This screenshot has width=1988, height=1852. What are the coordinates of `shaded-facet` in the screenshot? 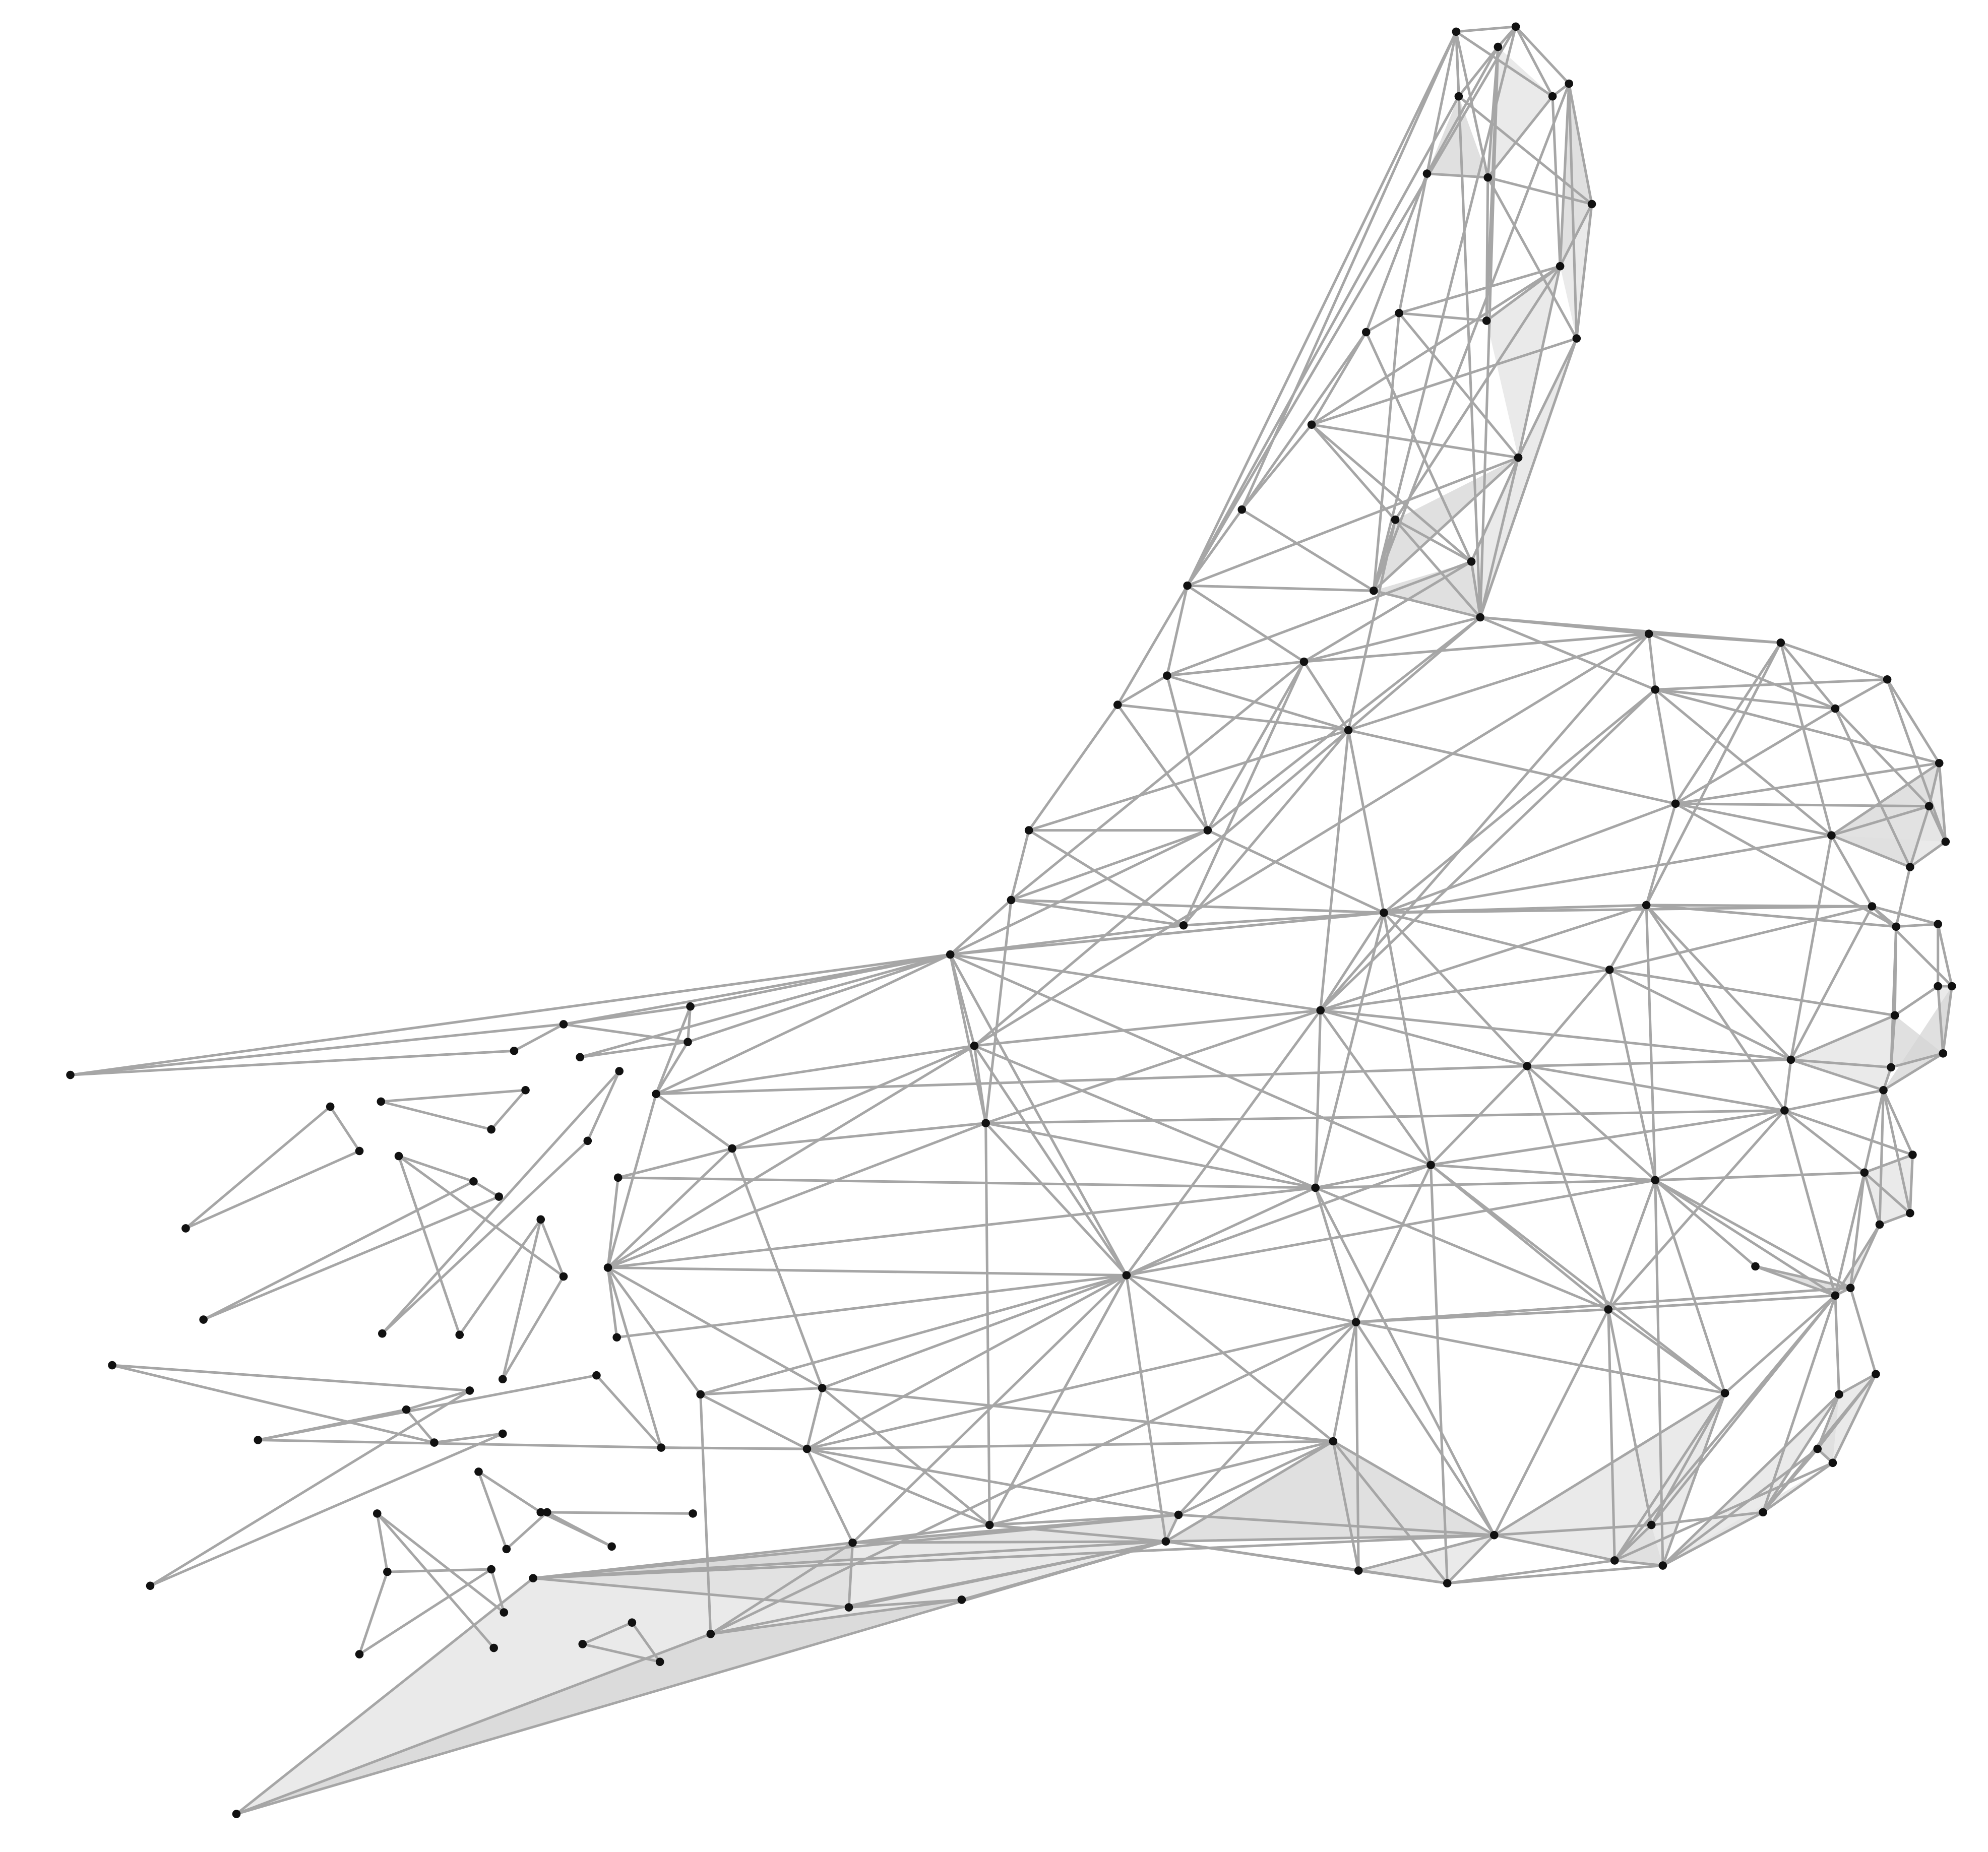 It's located at (1495, 537).